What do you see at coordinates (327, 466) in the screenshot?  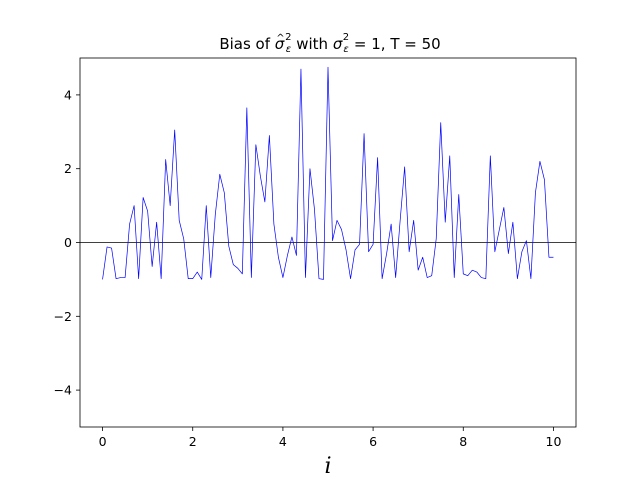 I see `x-axis-label: i` at bounding box center [327, 466].